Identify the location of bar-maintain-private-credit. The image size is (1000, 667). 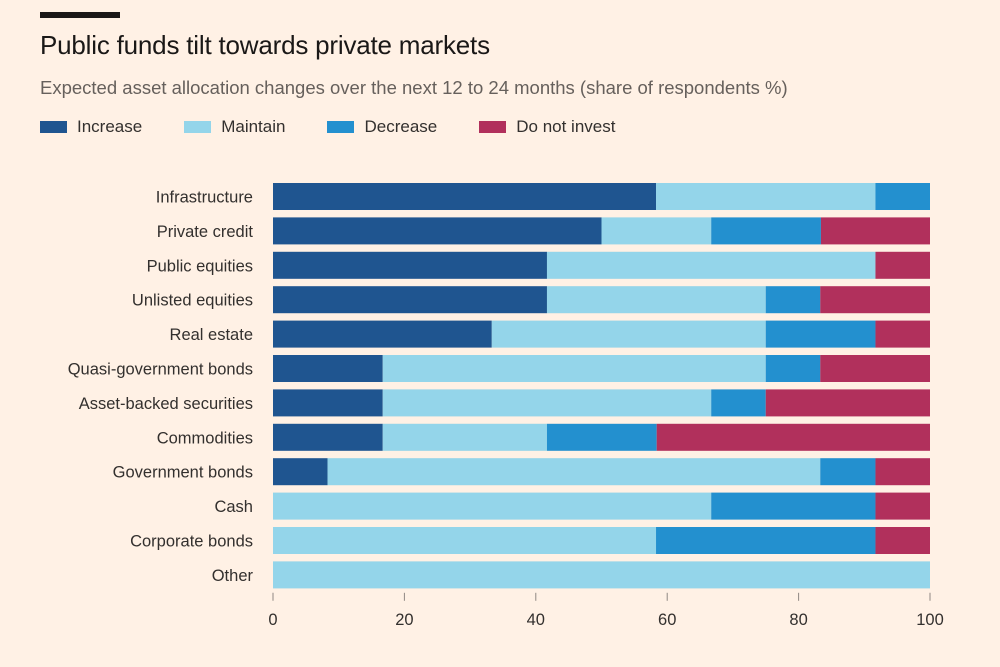
(656, 231).